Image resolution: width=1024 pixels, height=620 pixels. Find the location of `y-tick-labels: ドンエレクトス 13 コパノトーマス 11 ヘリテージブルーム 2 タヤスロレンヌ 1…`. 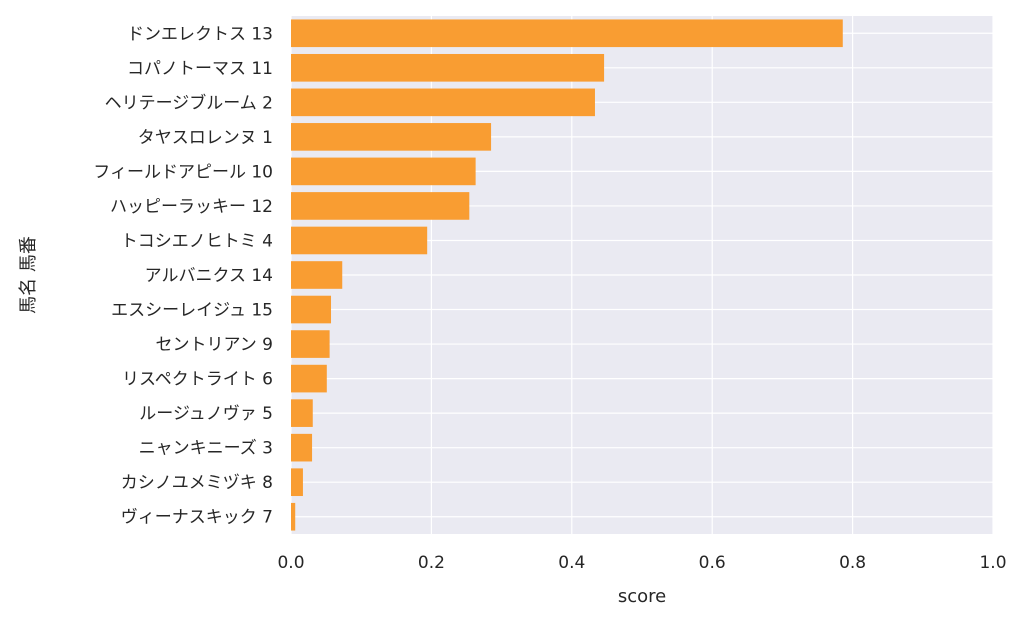

y-tick-labels: ドンエレクトス 13 コパノトーマス 11 ヘリテージブルーム 2 タヤスロレンヌ 1… is located at coordinates (183, 275).